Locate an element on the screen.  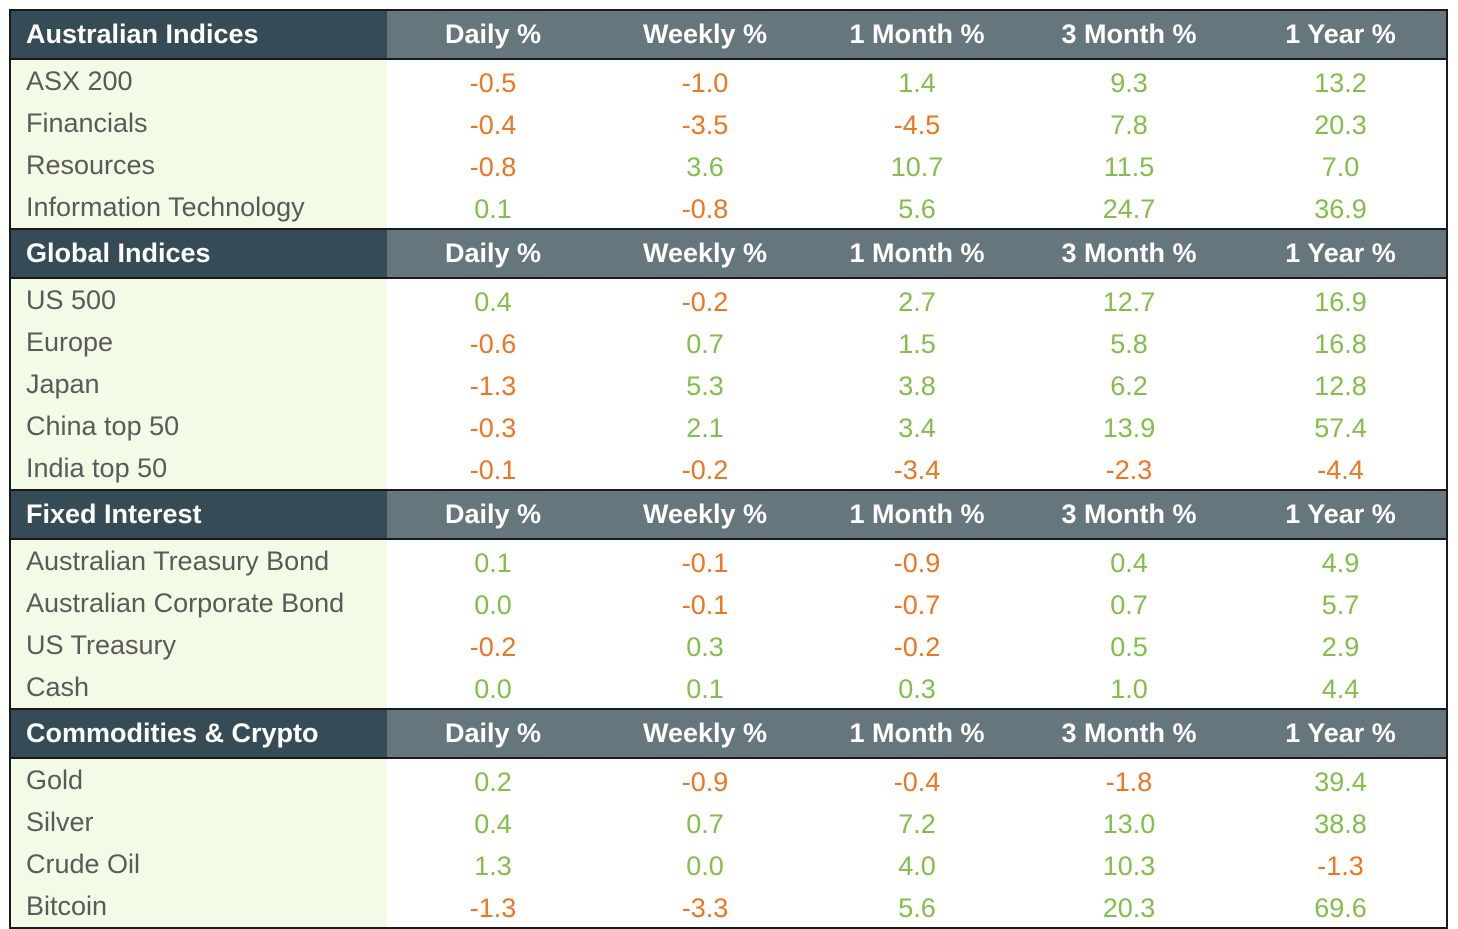
section-title: Fixed Interest is located at coordinates (198, 514).